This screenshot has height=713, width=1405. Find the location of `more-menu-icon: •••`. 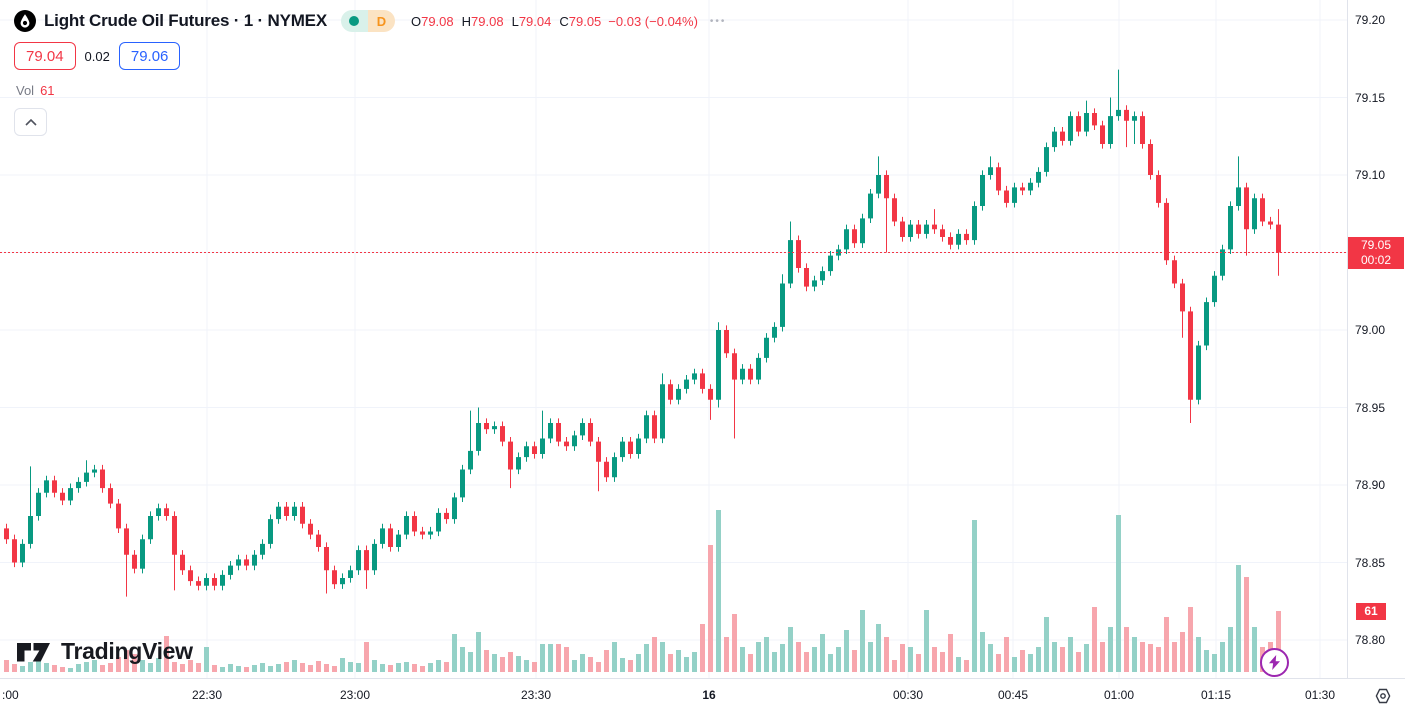

more-menu-icon: ••• is located at coordinates (718, 21).